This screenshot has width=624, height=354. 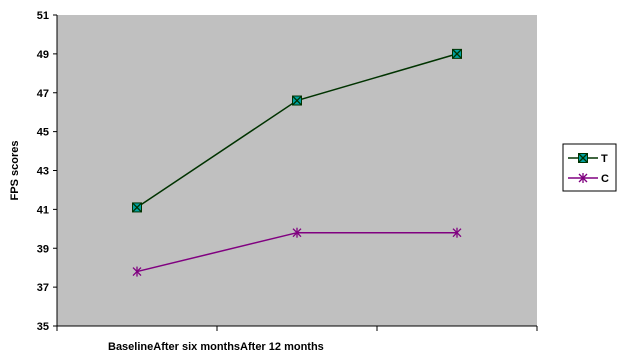 I want to click on x-tick-labels: BaselineAfter six monthsAfter 12 months, so click(x=216, y=347).